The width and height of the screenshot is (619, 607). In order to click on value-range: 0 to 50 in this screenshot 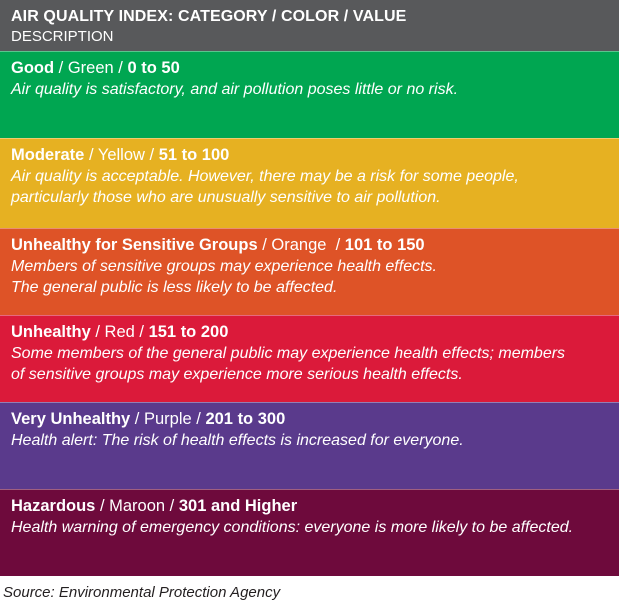, I will do `click(153, 68)`.